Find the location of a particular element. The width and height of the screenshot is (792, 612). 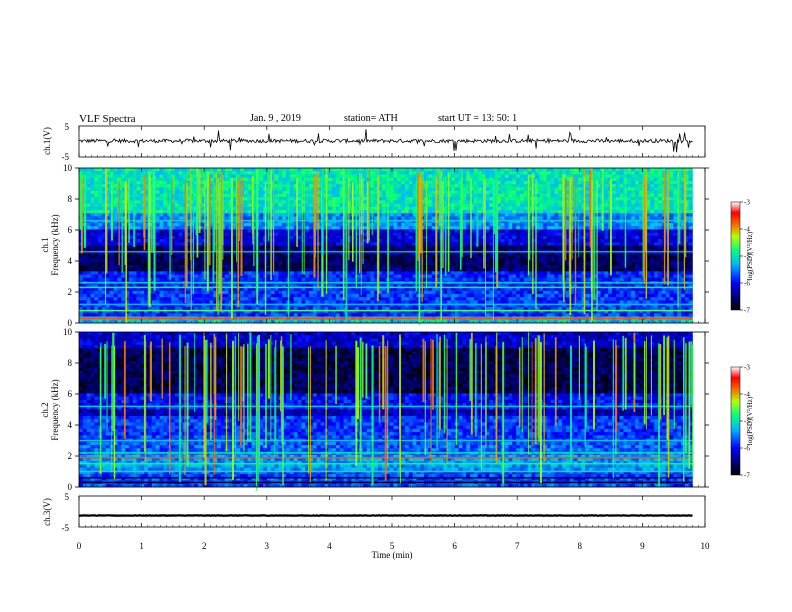

time-tick-label-2: 2 is located at coordinates (204, 546).